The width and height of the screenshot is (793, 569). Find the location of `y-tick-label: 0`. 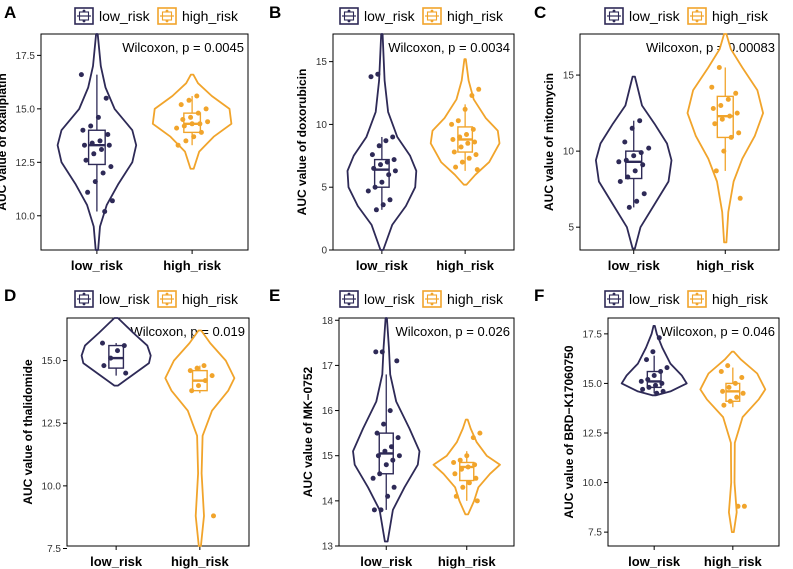

y-tick-label: 0 is located at coordinates (324, 251).